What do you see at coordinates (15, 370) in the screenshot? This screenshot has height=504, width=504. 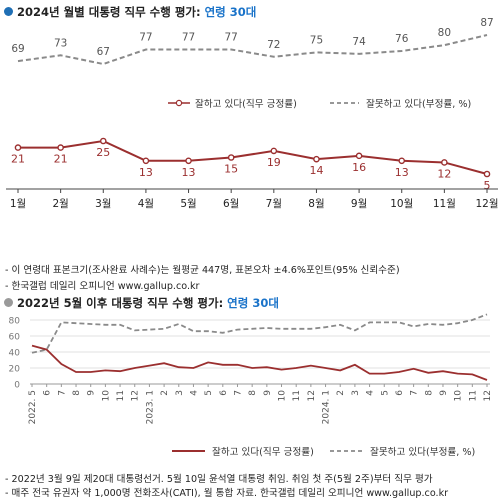 I see `y-tick-label: 20` at bounding box center [15, 370].